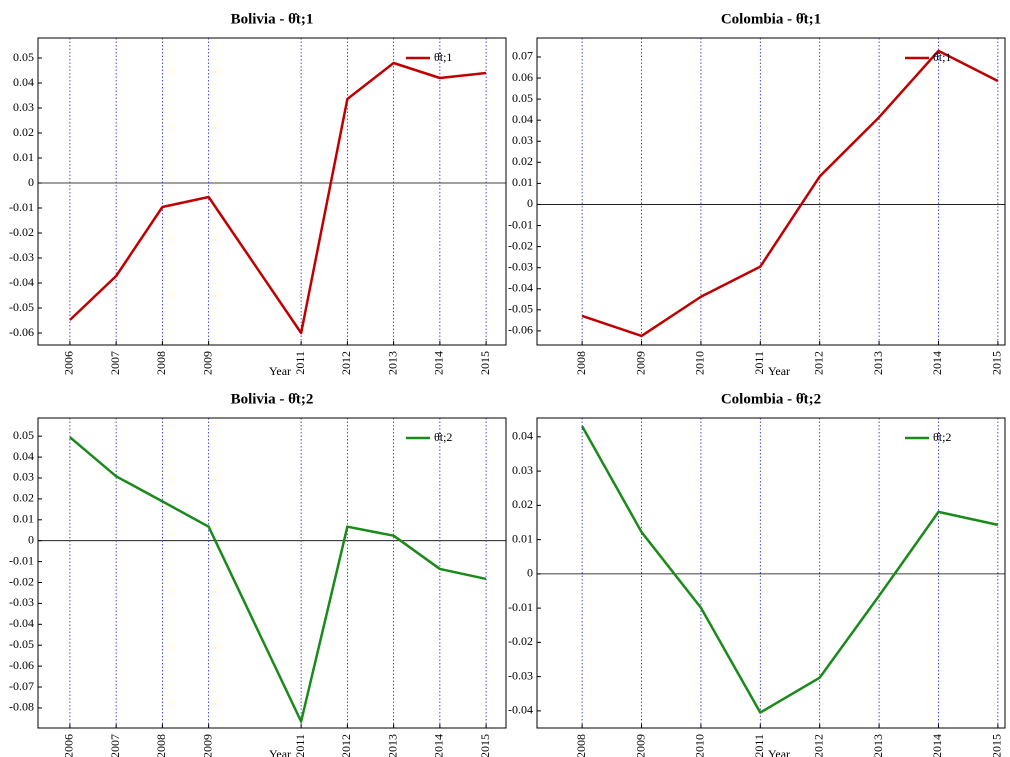 The image size is (1010, 757). I want to click on chart-title: Colombia - θ̂t;2, so click(771, 399).